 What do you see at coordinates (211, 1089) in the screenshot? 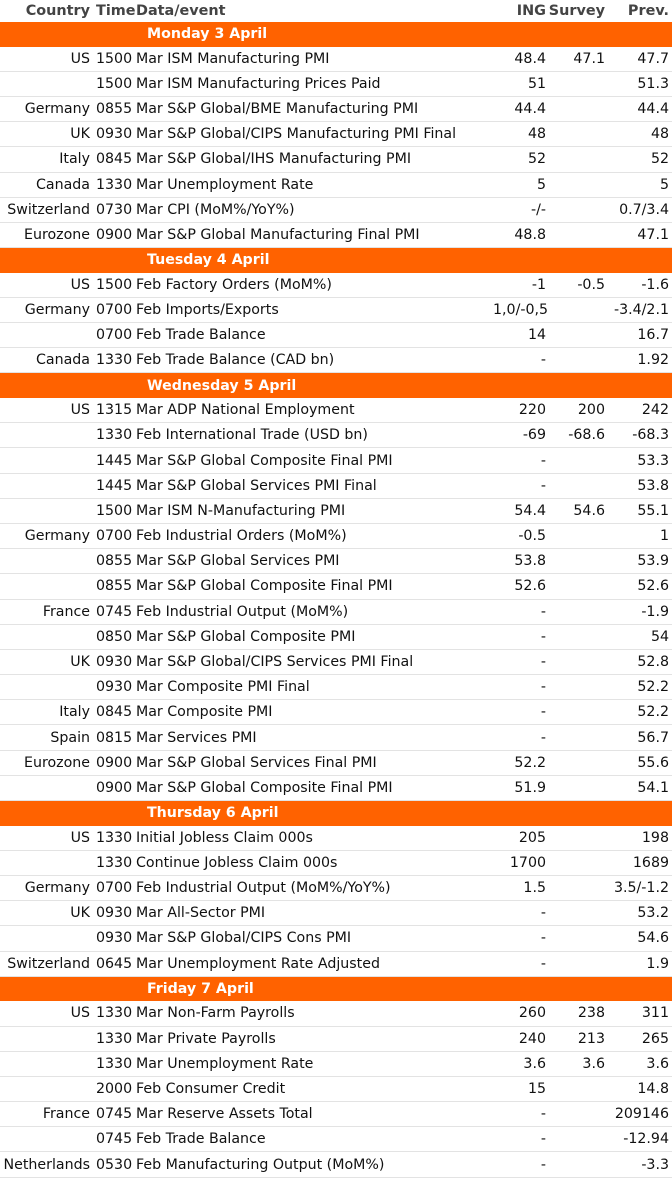
I see `cell-event: Feb Consumer Credit` at bounding box center [211, 1089].